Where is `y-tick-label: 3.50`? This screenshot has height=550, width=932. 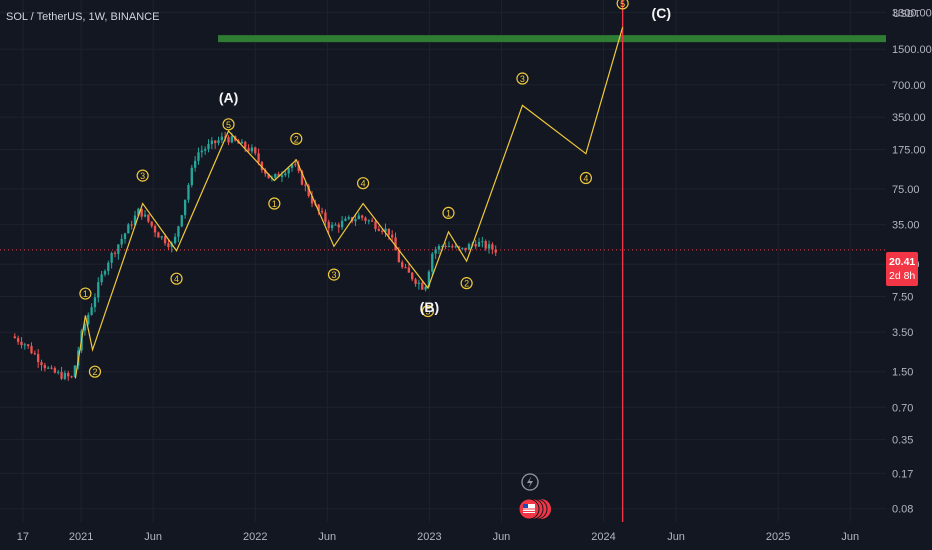 y-tick-label: 3.50 is located at coordinates (902, 333).